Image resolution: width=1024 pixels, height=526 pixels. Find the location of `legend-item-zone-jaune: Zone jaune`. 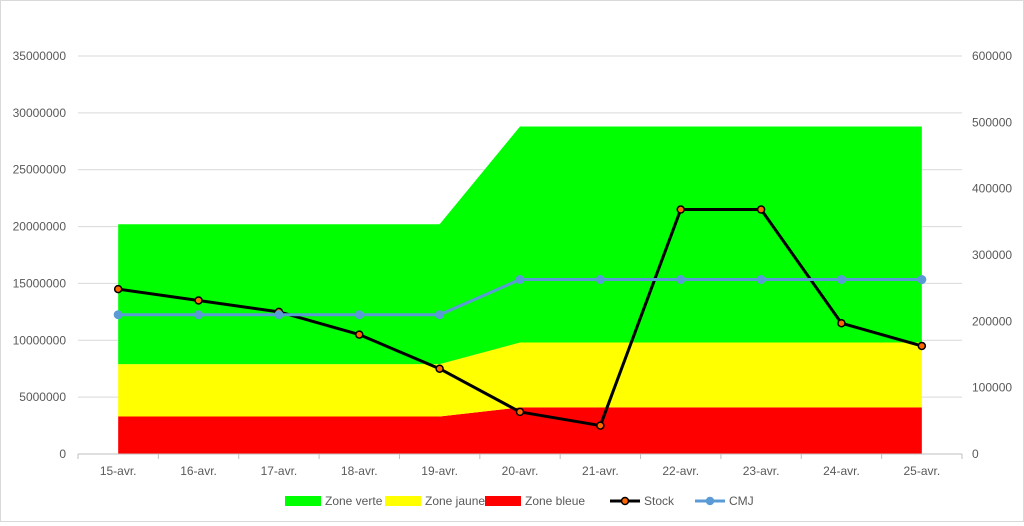

legend-item-zone-jaune: Zone jaune is located at coordinates (435, 501).